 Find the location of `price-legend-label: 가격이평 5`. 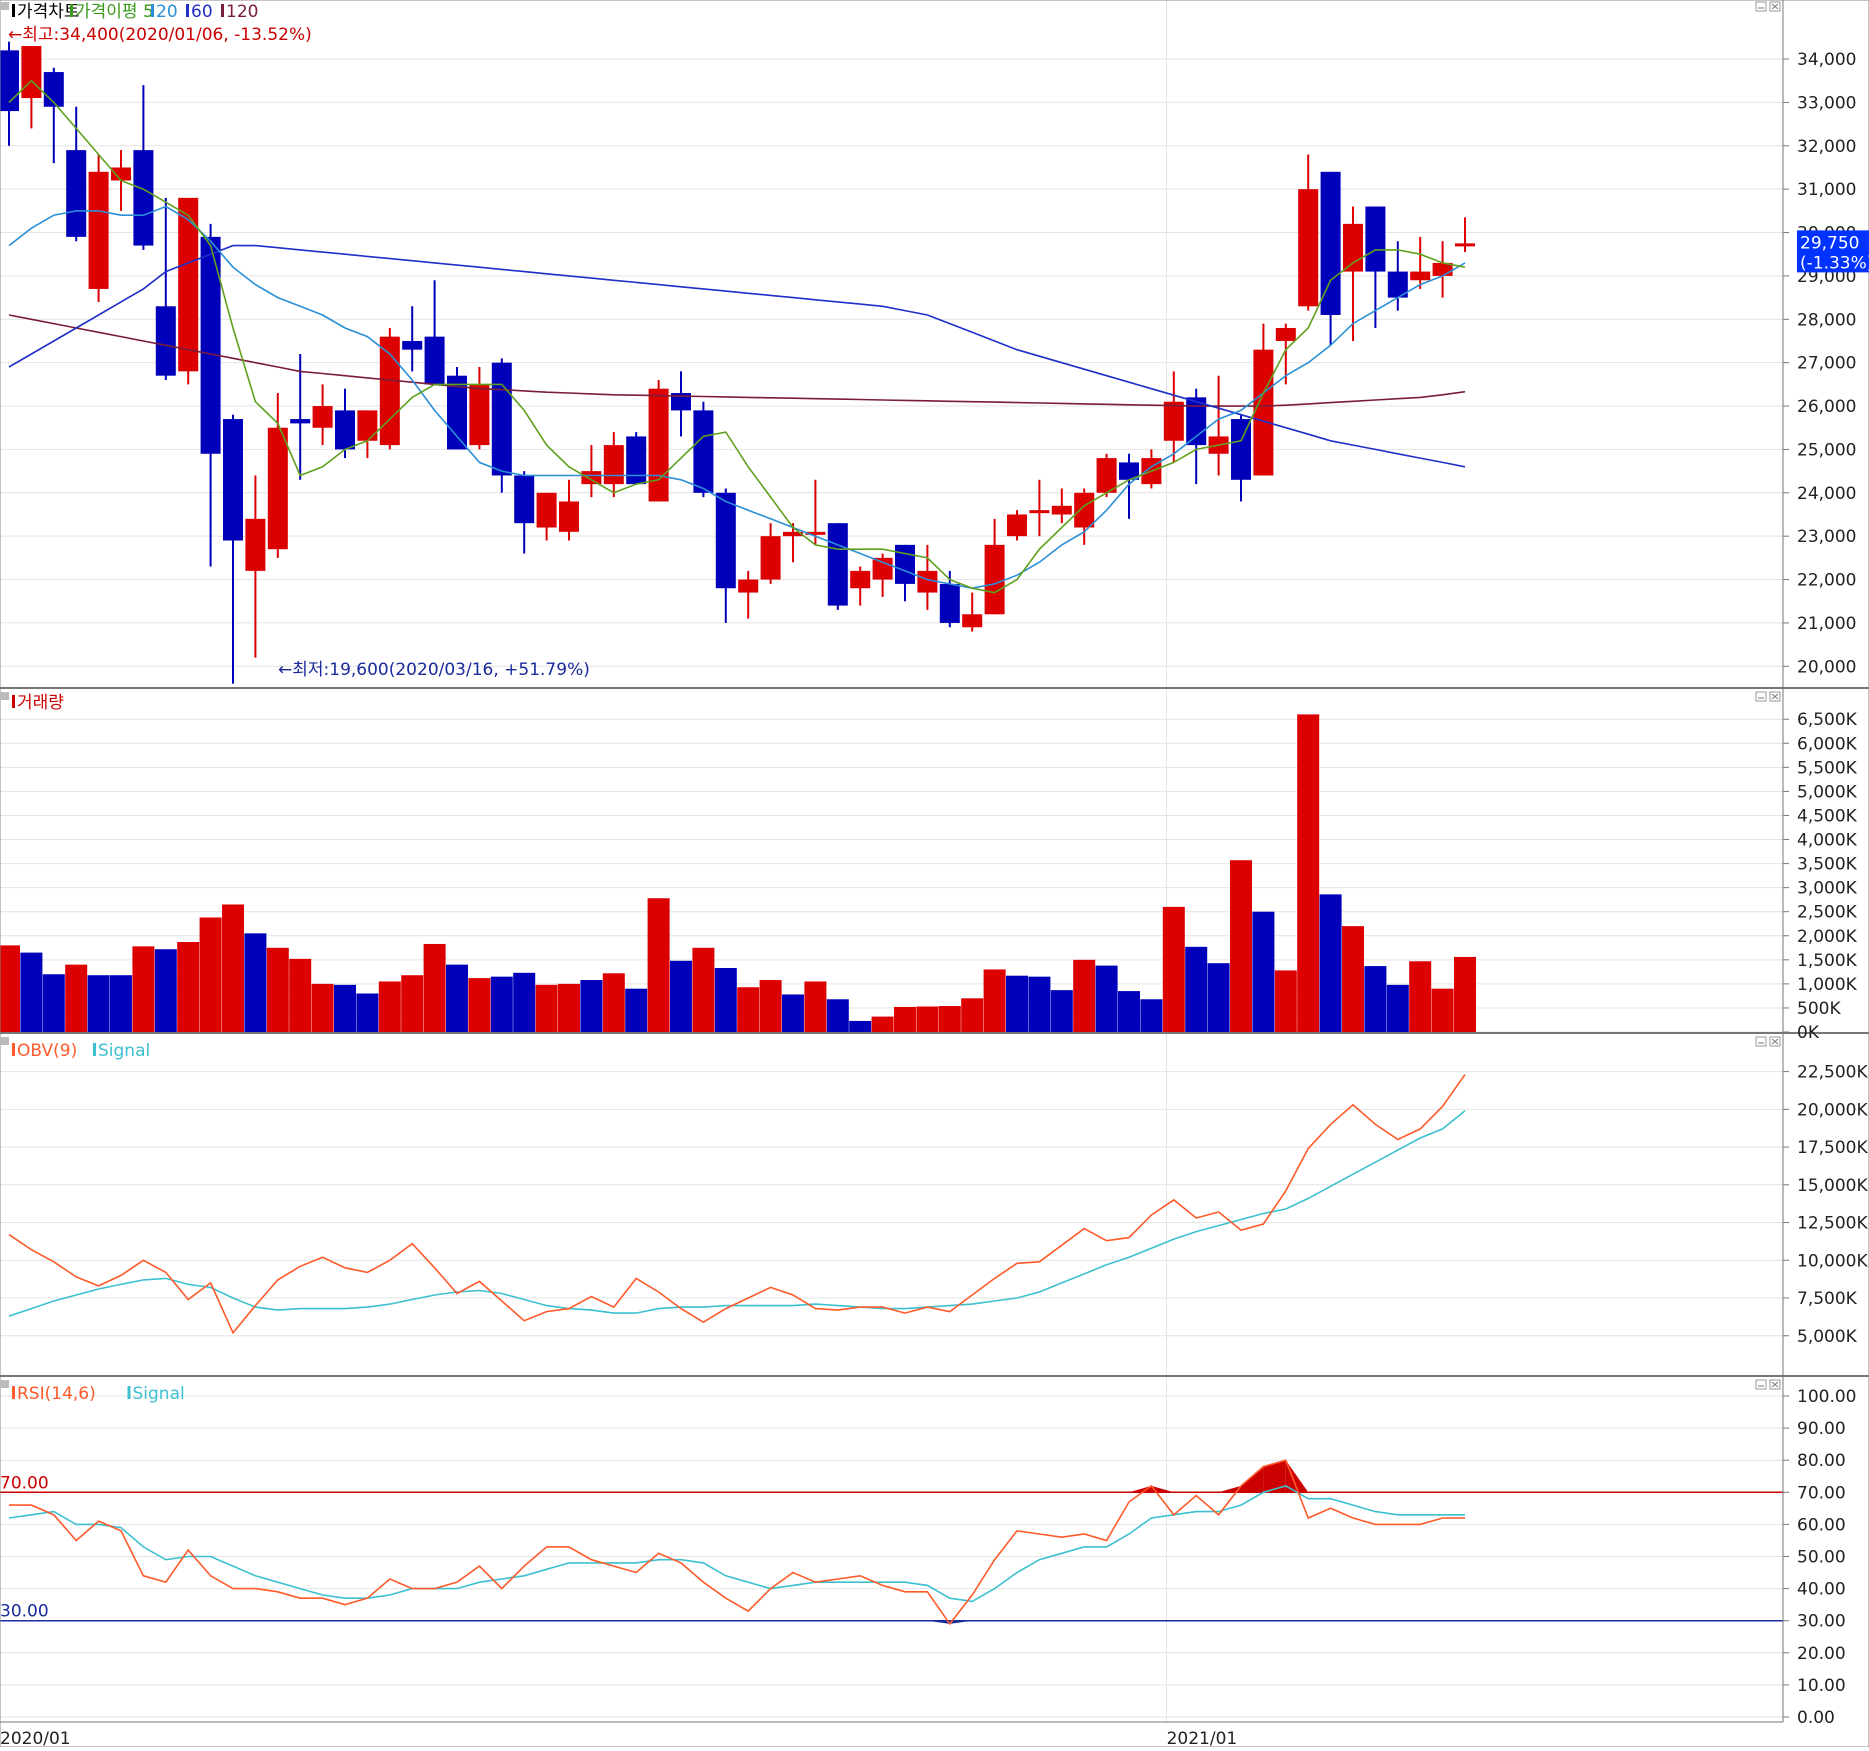

price-legend-label: 가격이평 5 is located at coordinates (114, 12).